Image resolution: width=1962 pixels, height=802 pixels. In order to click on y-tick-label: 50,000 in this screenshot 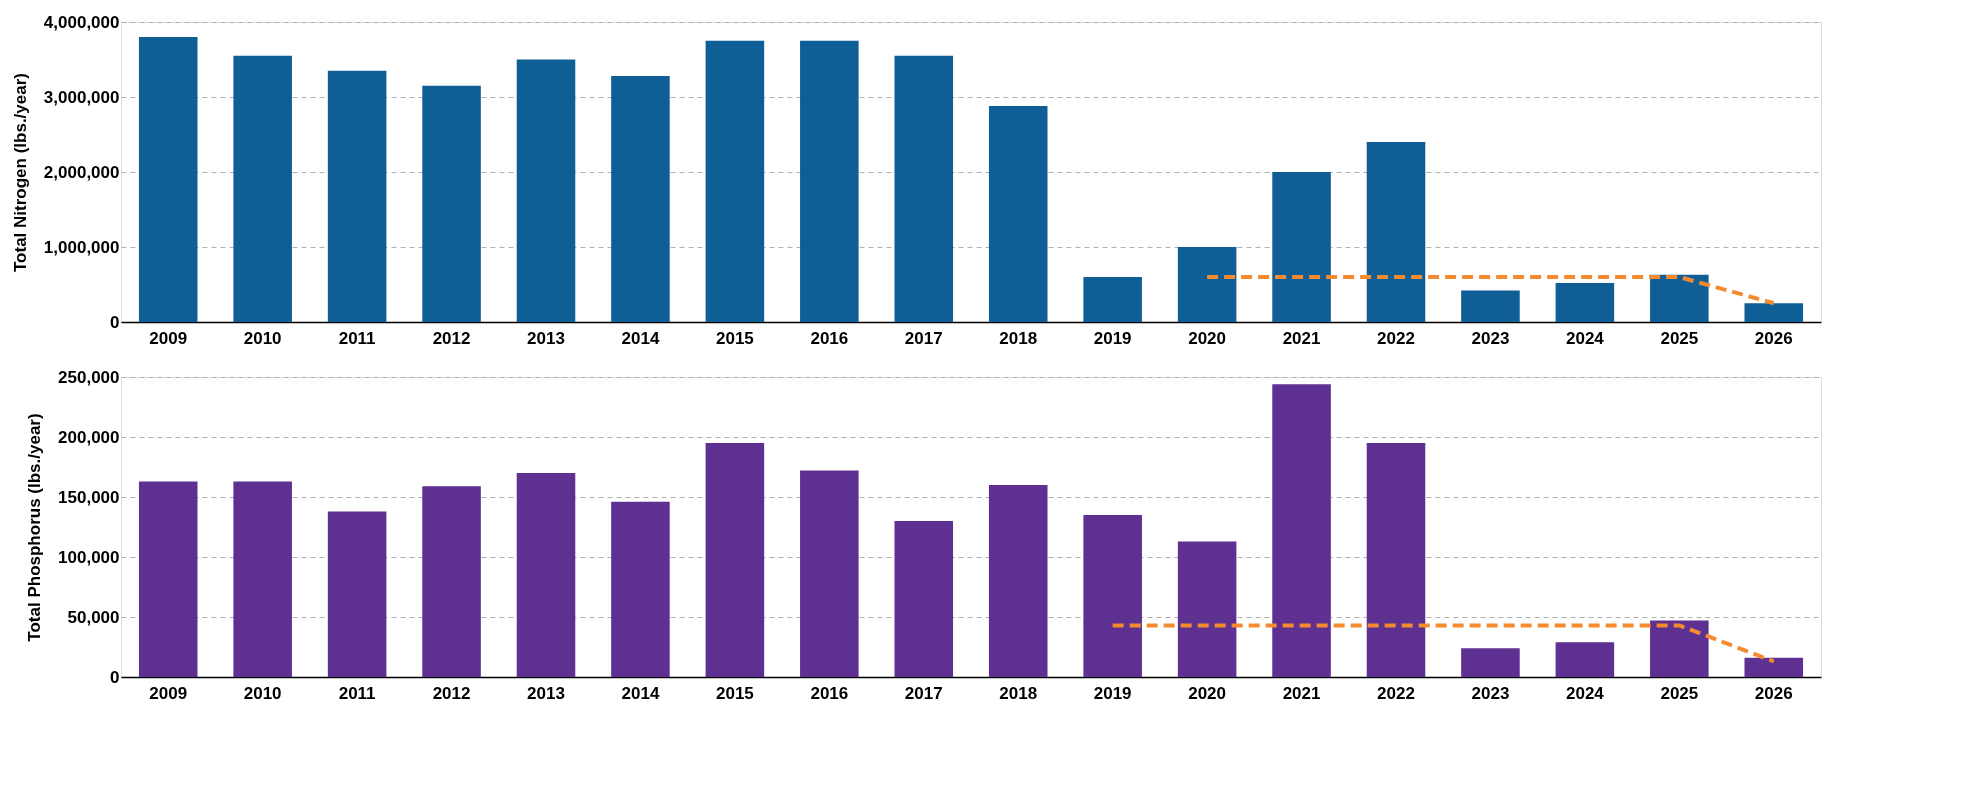, I will do `click(93, 617)`.